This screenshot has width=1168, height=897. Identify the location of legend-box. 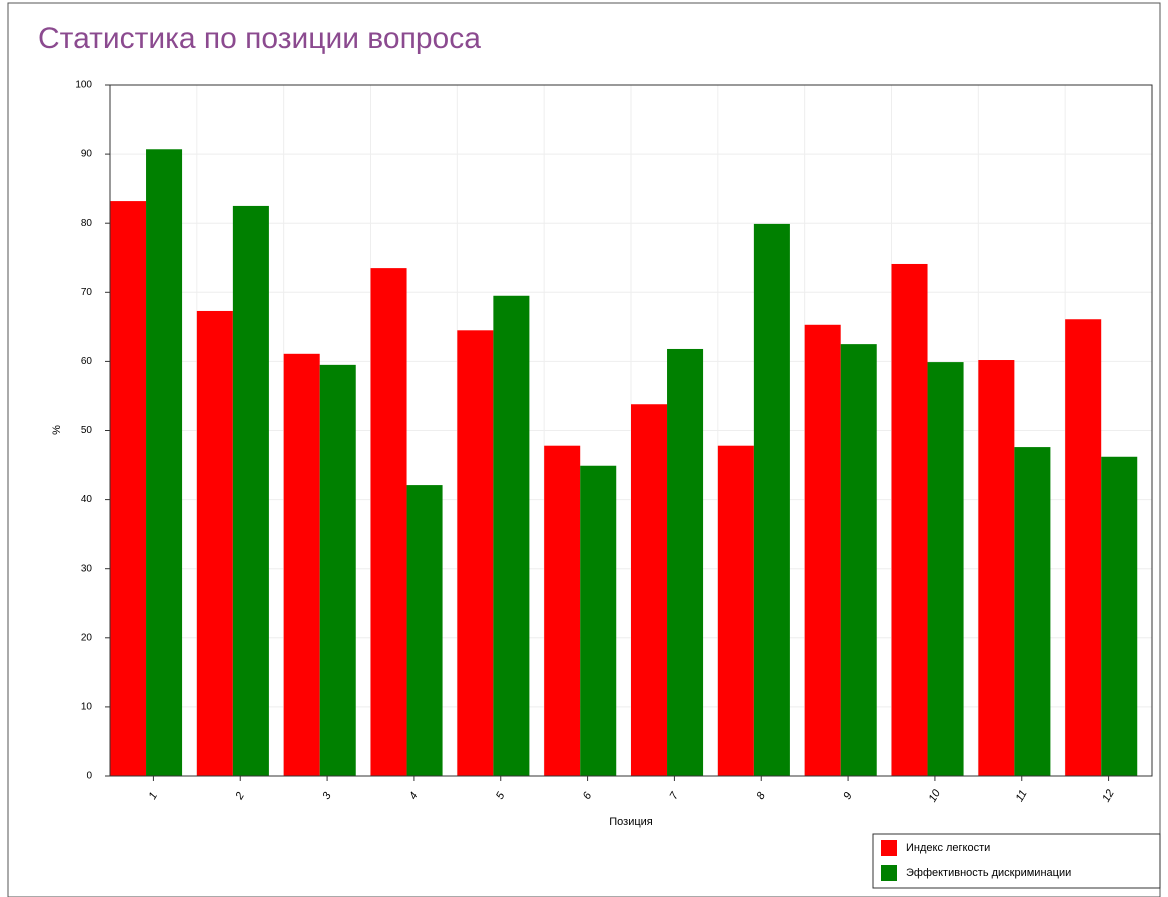
(1016, 861).